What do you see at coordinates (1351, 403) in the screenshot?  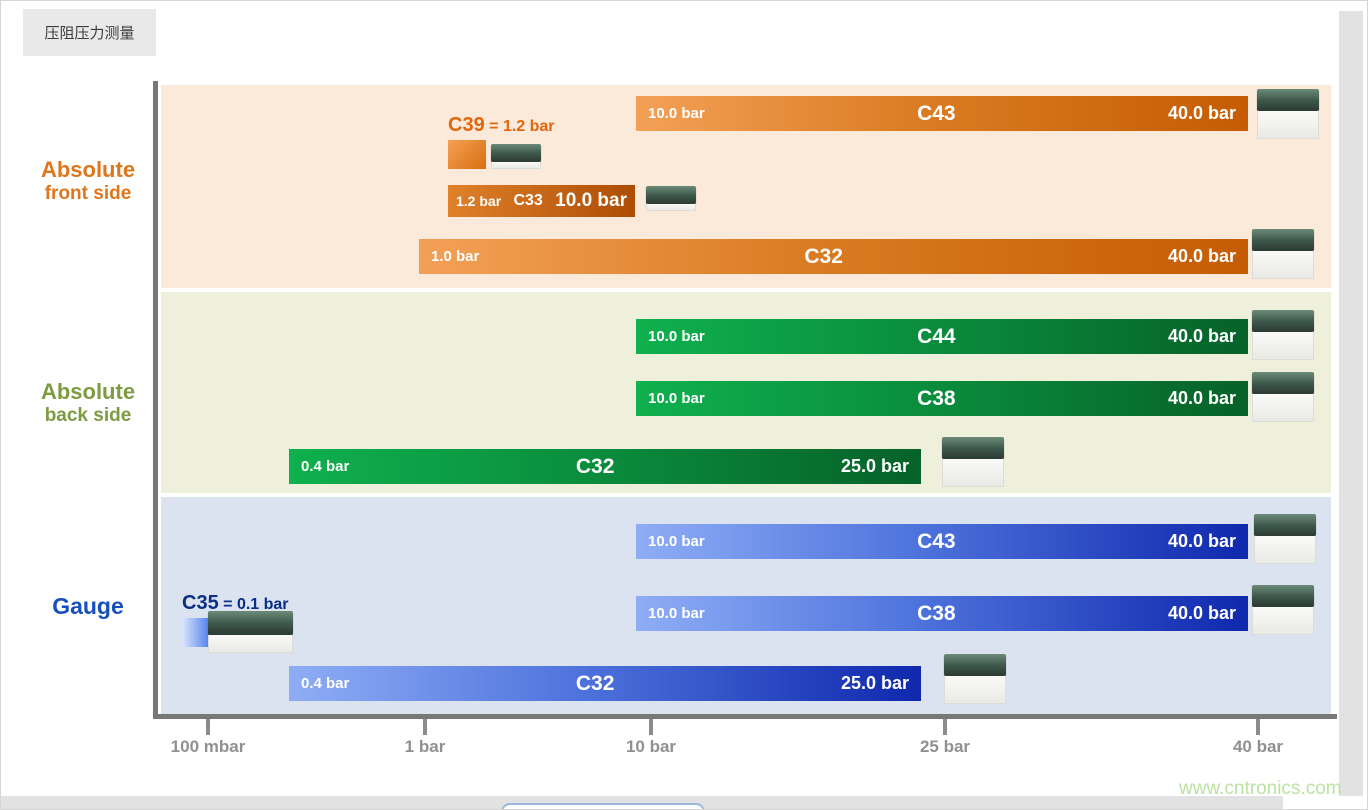 I see `vertical-scrollbar-track` at bounding box center [1351, 403].